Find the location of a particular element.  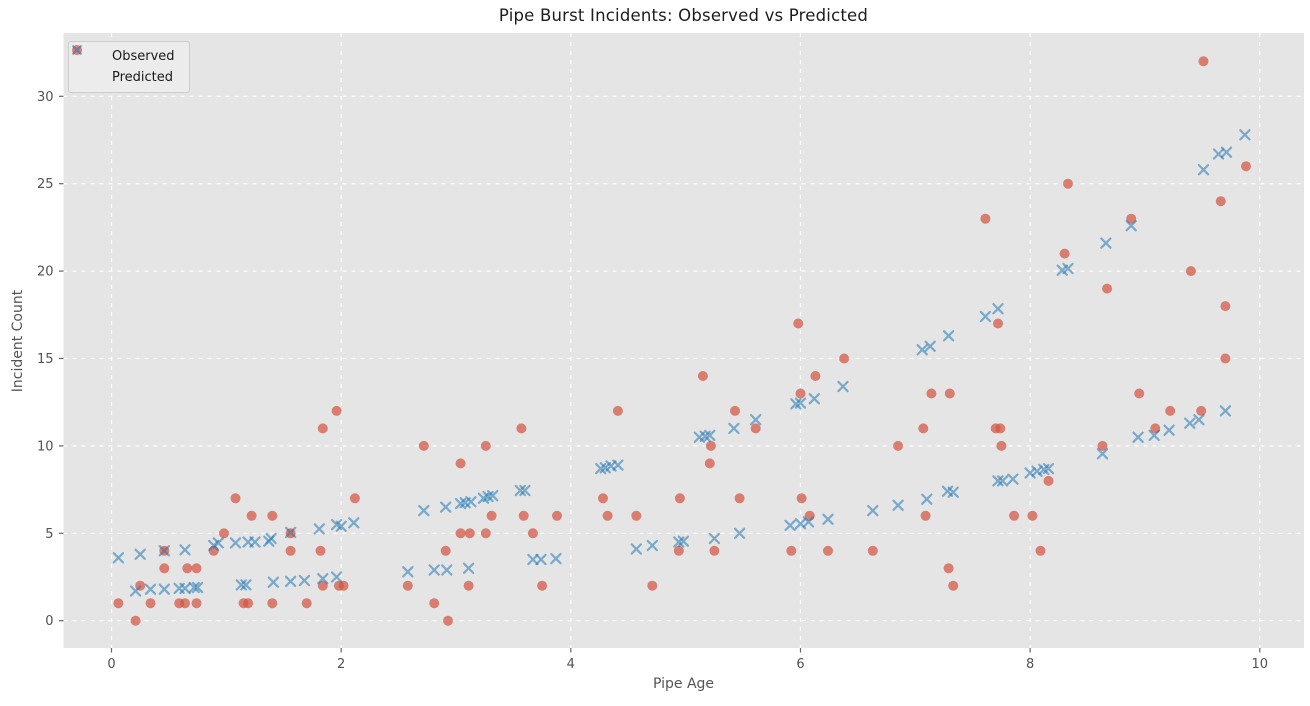

y-tick-label: 25 is located at coordinates (45, 184).